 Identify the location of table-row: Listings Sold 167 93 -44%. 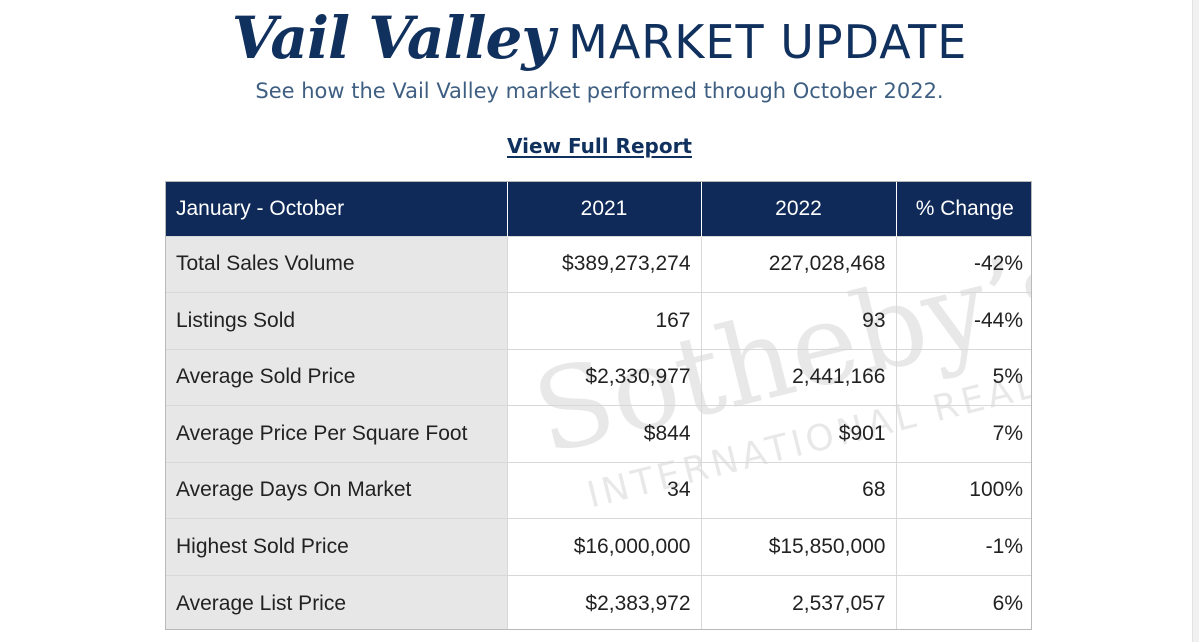
(598, 320).